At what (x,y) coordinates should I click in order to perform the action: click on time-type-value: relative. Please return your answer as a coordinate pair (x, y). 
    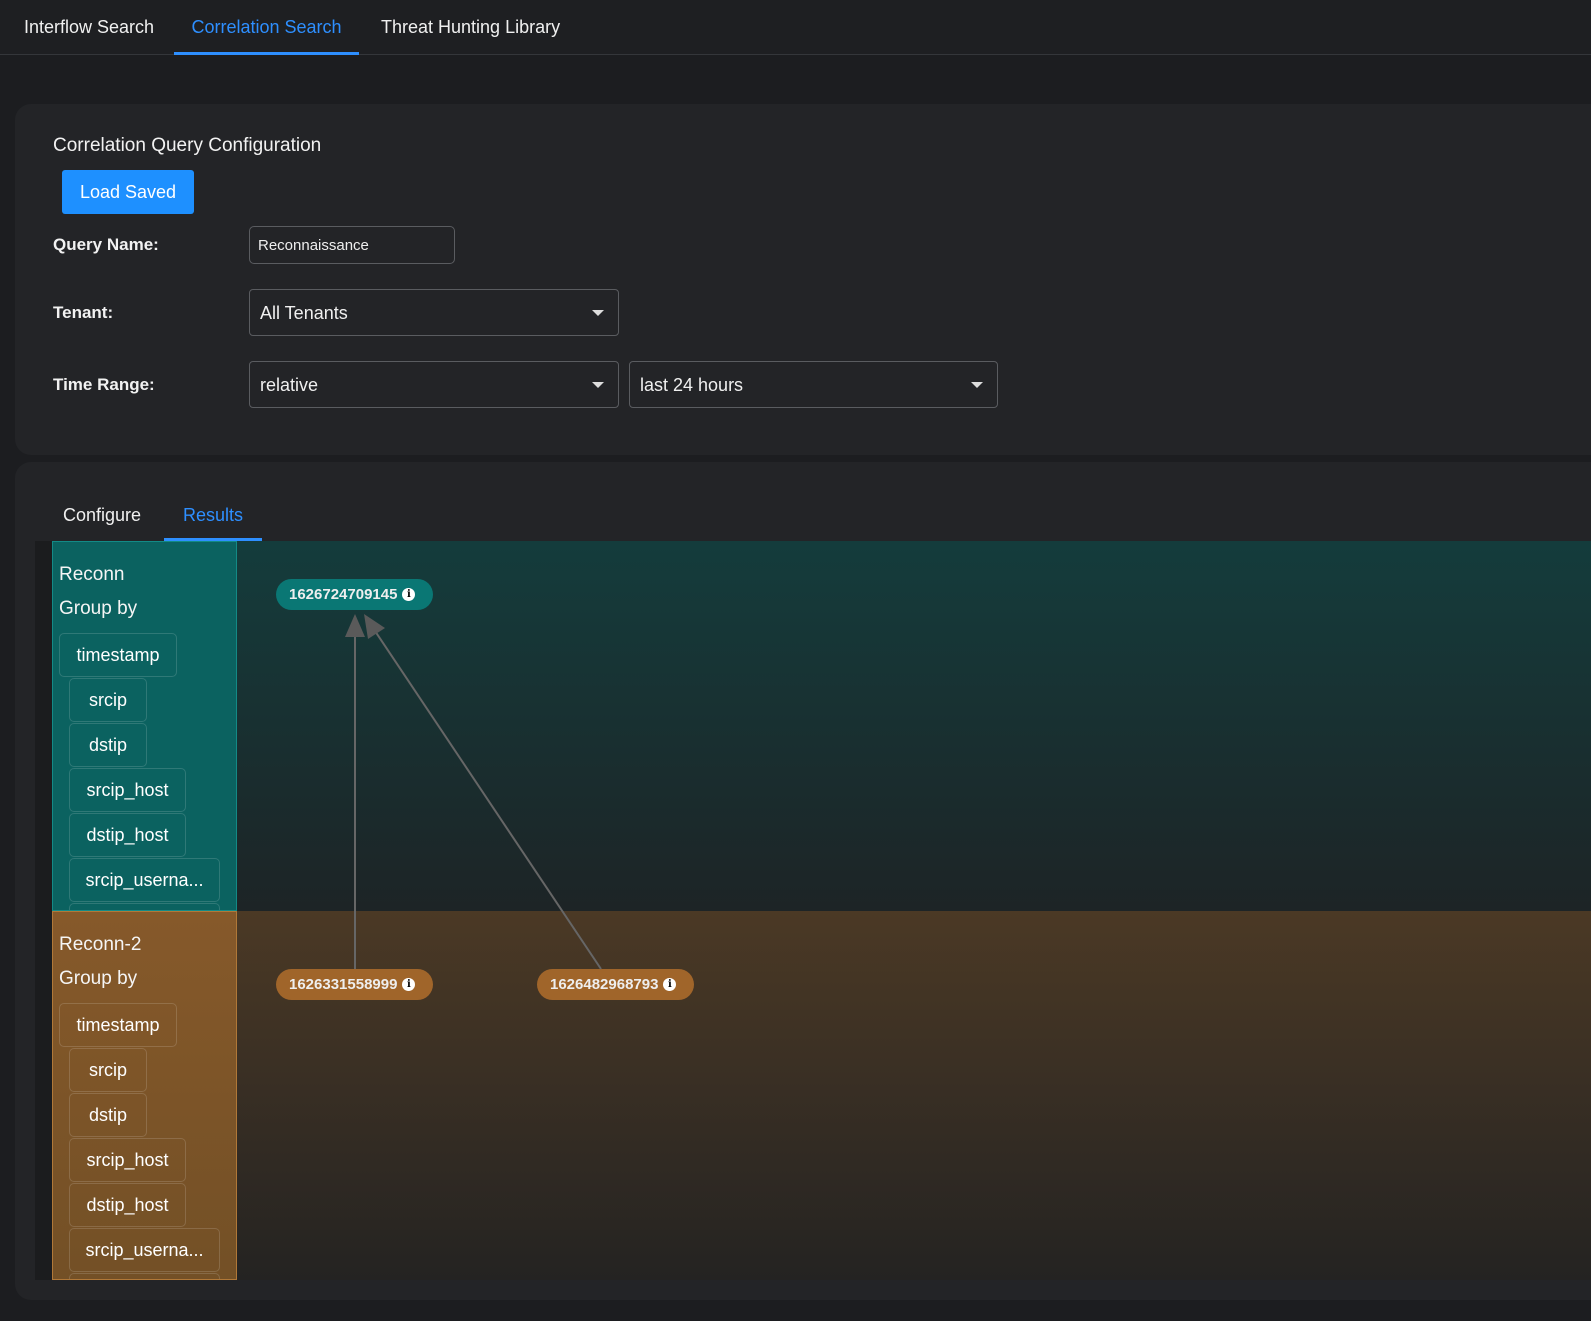
    Looking at the image, I should click on (289, 385).